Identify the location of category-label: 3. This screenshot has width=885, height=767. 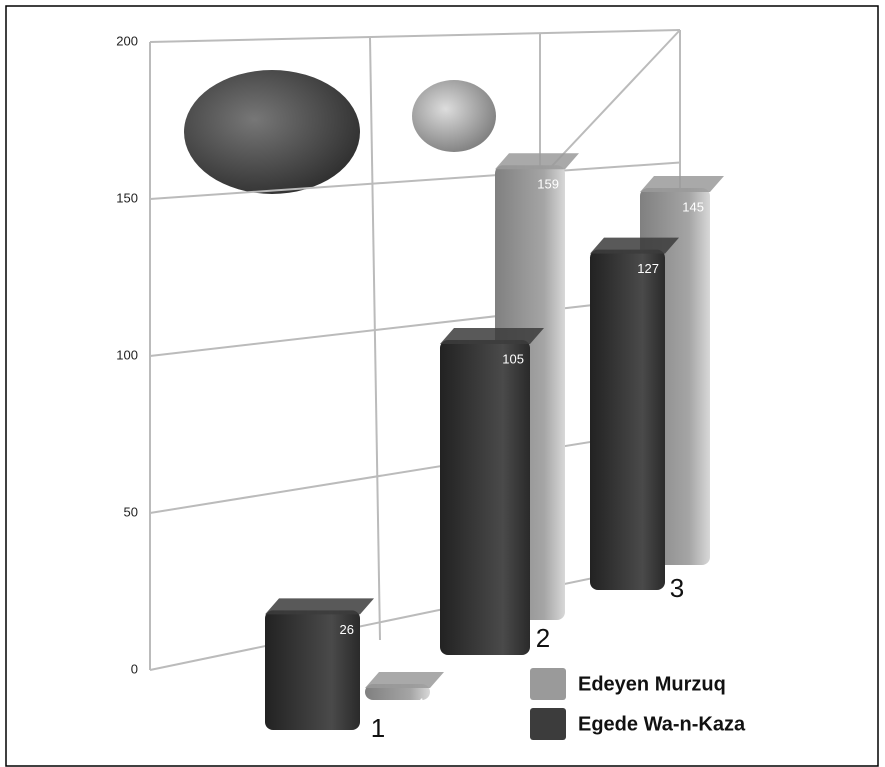
(677, 588).